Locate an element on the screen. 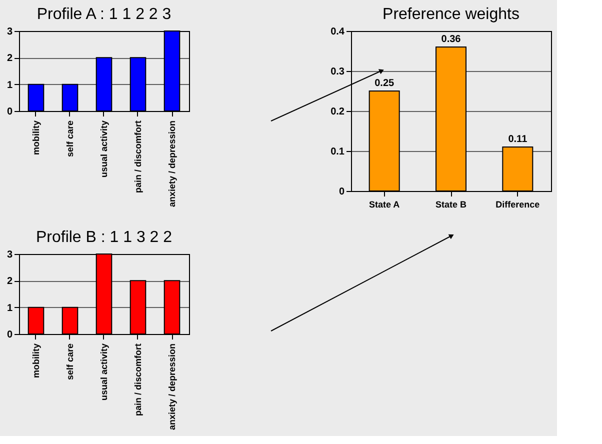 This screenshot has height=444, width=602. chart-title: Preference weights is located at coordinates (451, 14).